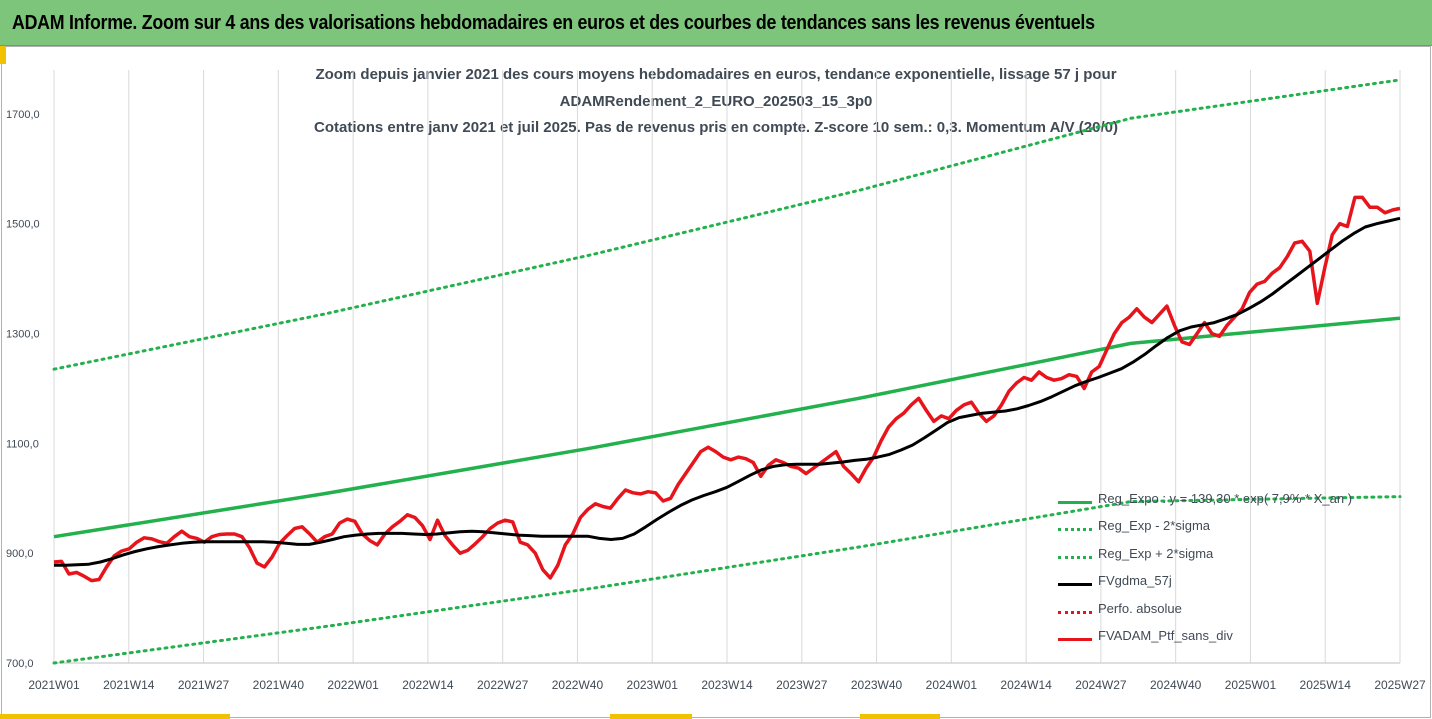  I want to click on x-tick-label: 2023W40, so click(877, 685).